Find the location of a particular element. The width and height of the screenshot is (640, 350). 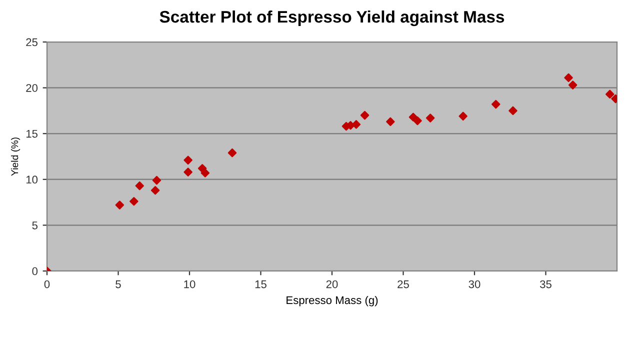

y-tick-label: 5 is located at coordinates (35, 226).